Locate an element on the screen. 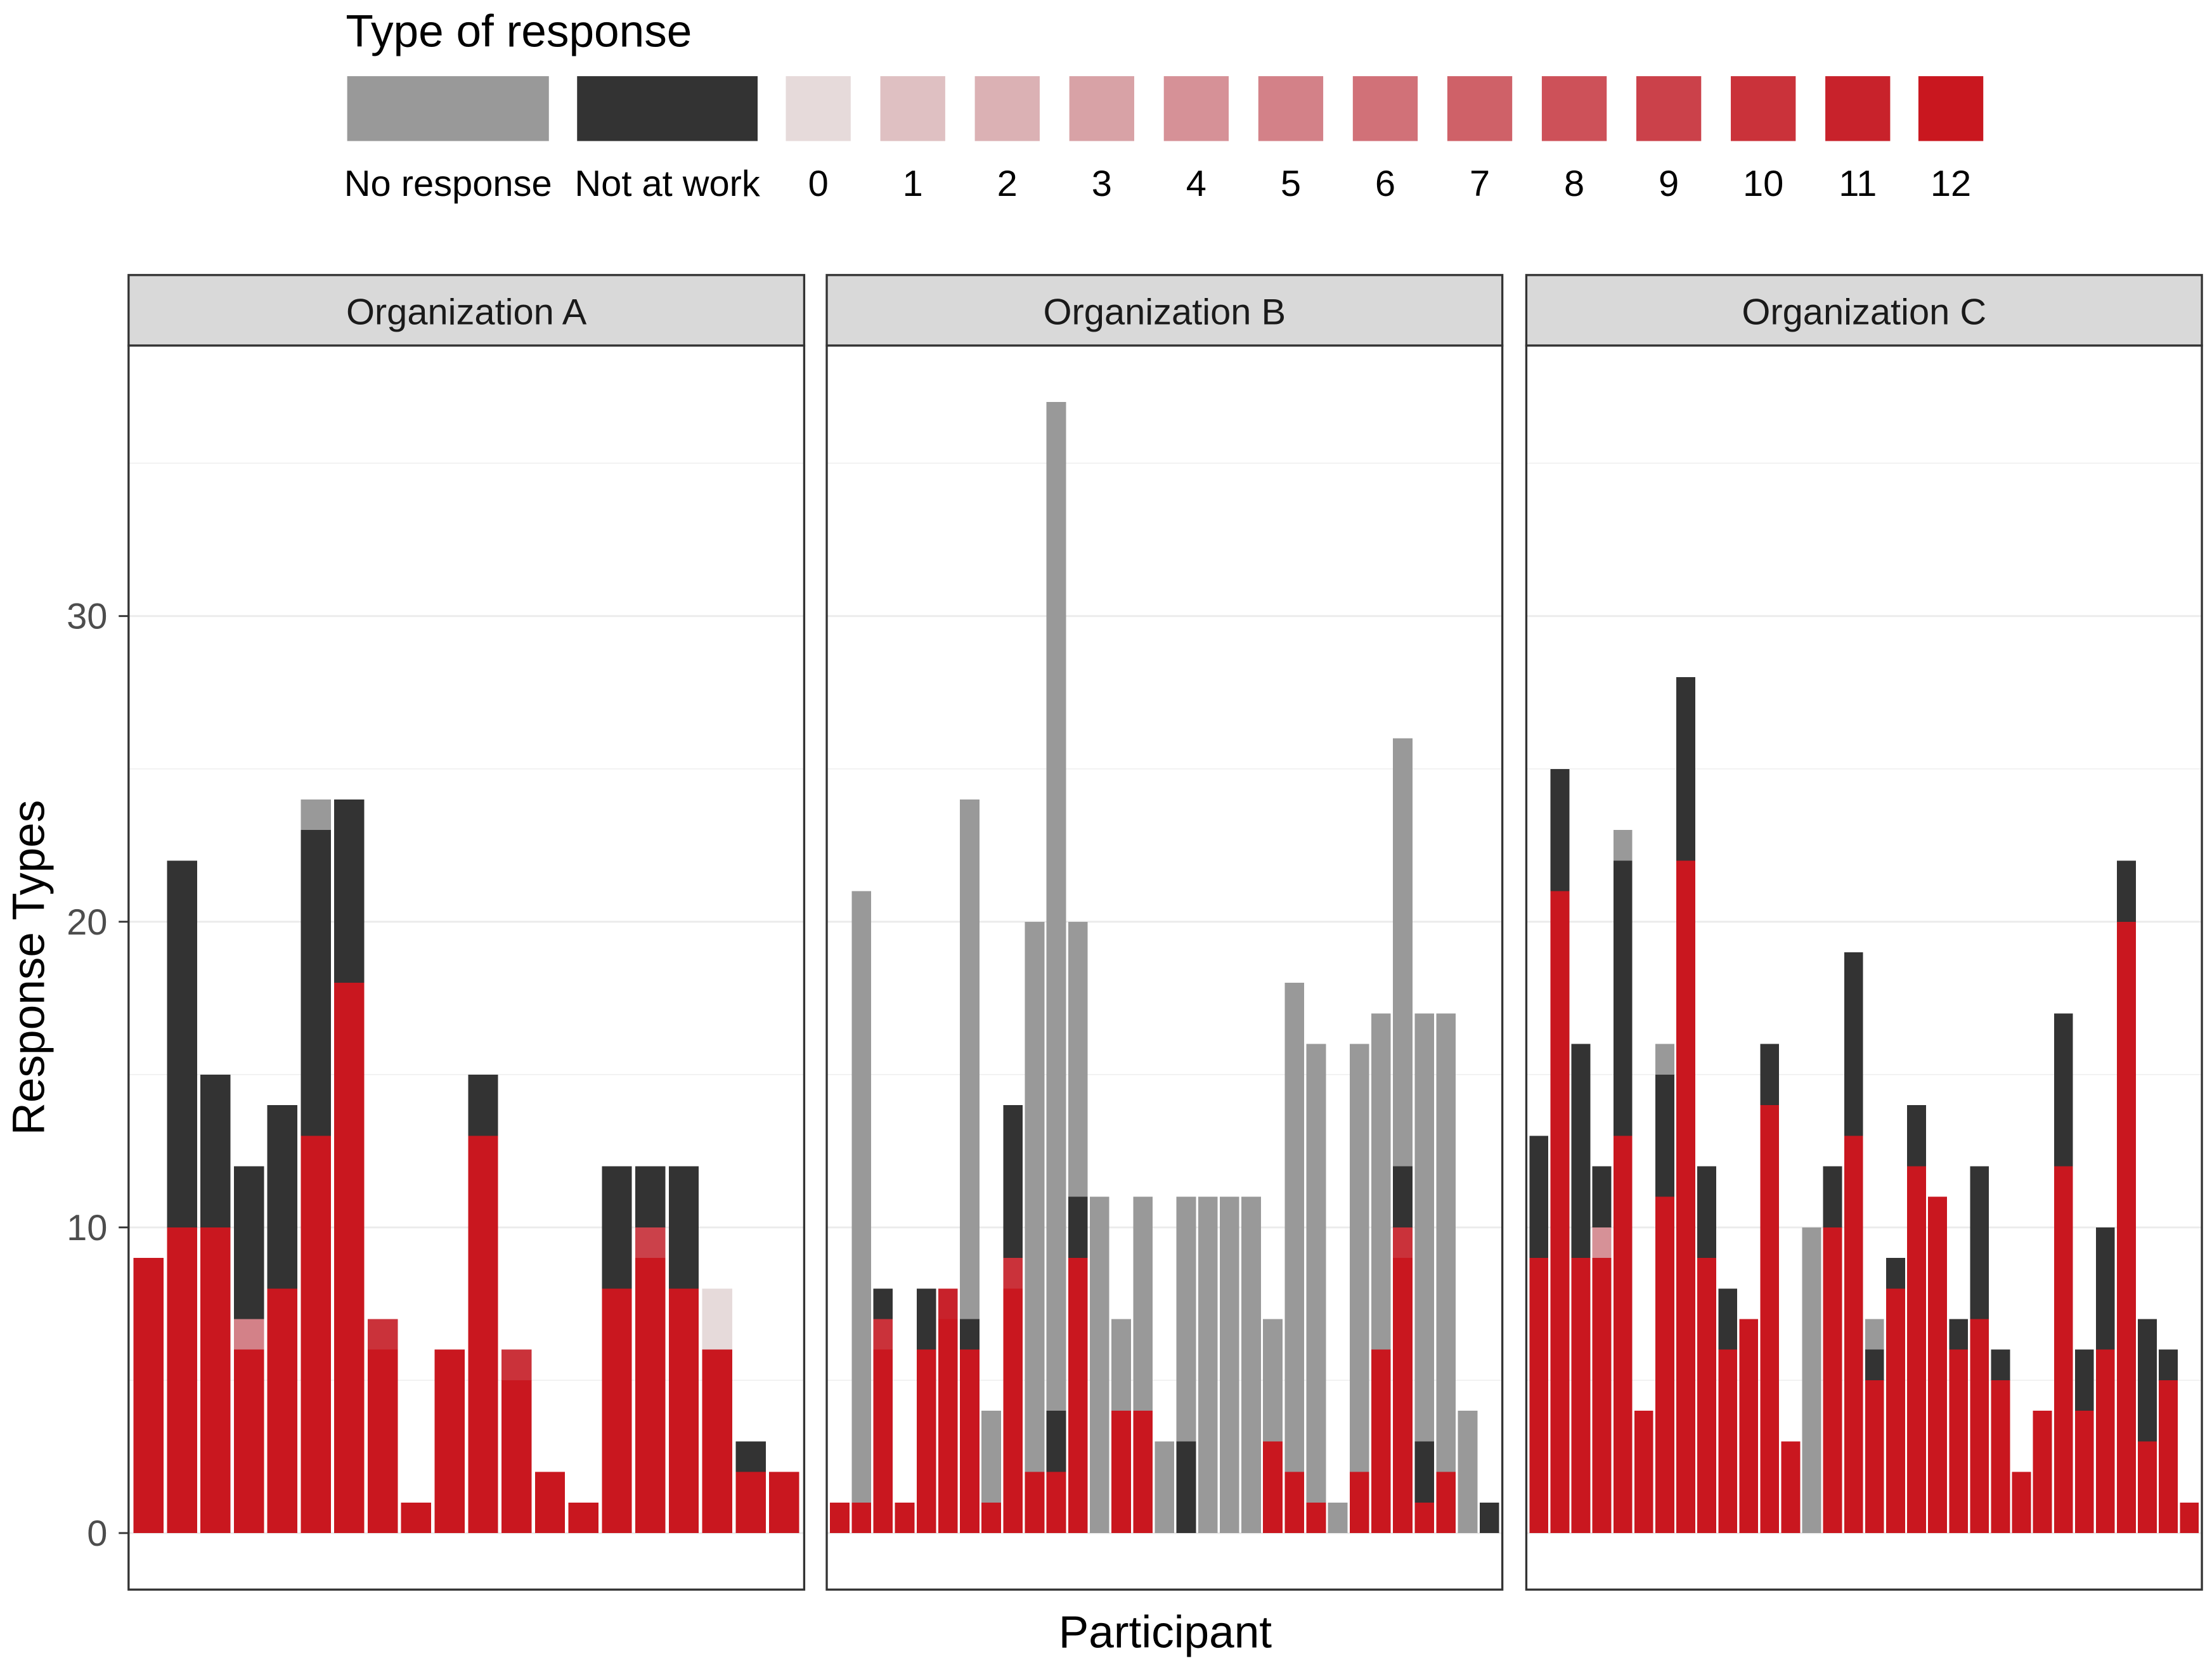  legend-label-4: 4 is located at coordinates (1196, 184).